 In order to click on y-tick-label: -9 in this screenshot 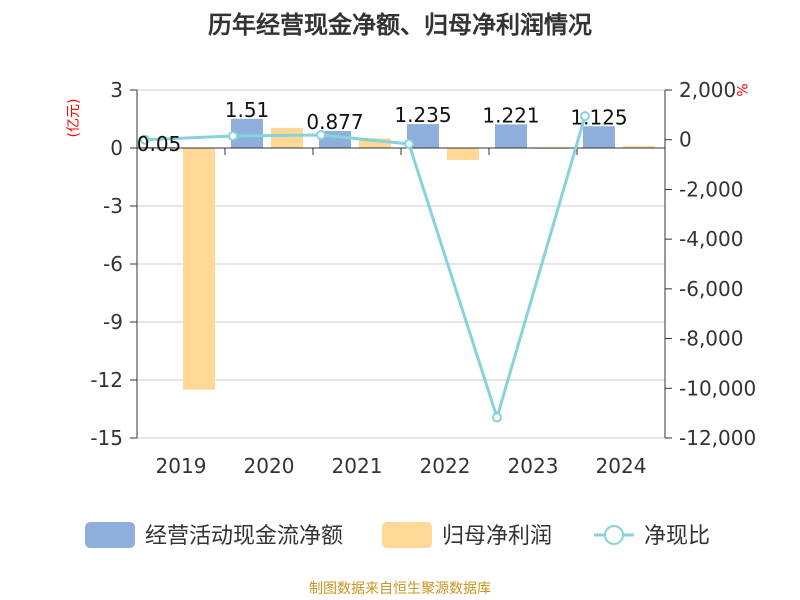, I will do `click(113, 322)`.